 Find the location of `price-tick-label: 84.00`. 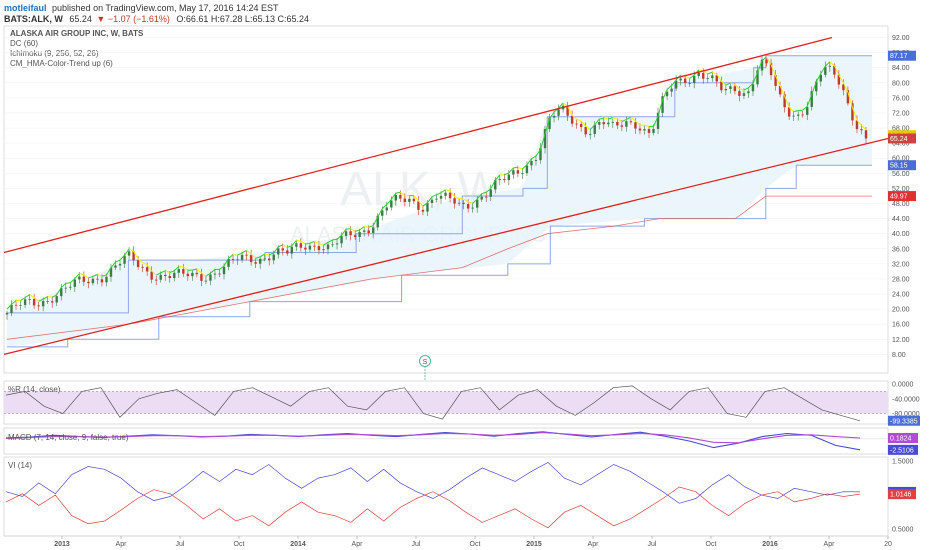

price-tick-label: 84.00 is located at coordinates (901, 68).